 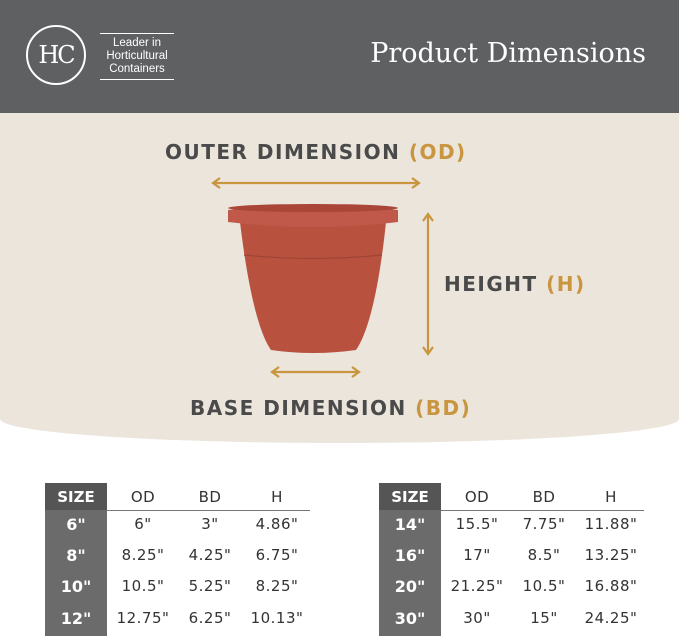 What do you see at coordinates (544, 618) in the screenshot?
I see `table-cell: 15"` at bounding box center [544, 618].